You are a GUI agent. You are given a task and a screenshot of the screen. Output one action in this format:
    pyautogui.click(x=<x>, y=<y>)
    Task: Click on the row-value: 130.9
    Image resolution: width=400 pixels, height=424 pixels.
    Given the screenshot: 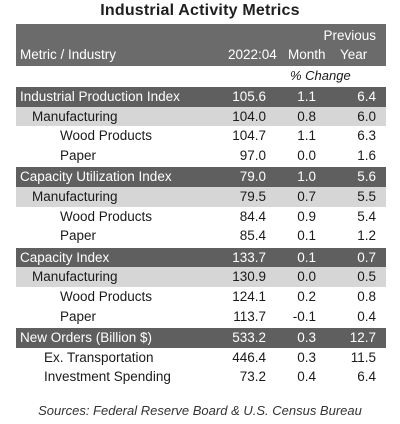 What is the action you would take?
    pyautogui.click(x=249, y=277)
    